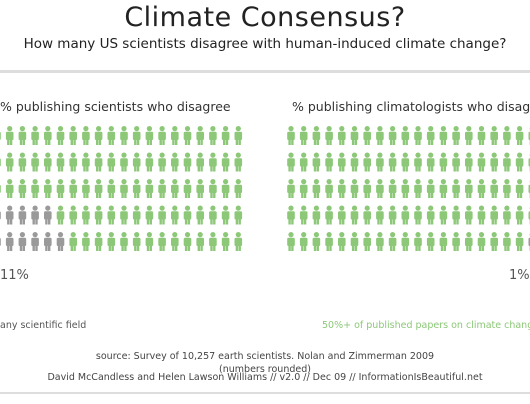 The image size is (530, 404). Describe the element at coordinates (115, 106) in the screenshot. I see `scientists-panel-title: % publishing scientists who disagree` at that location.